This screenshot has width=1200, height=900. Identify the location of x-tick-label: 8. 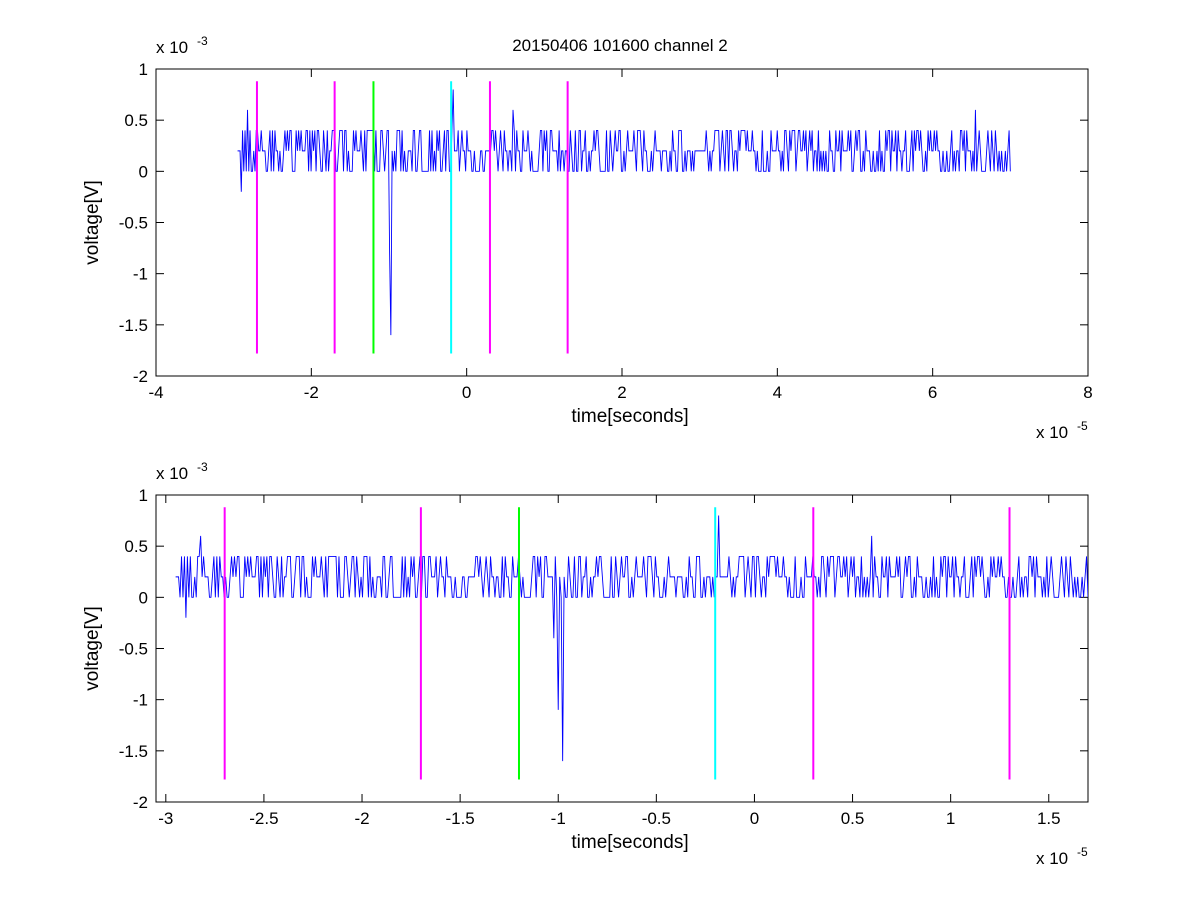
(1087, 392).